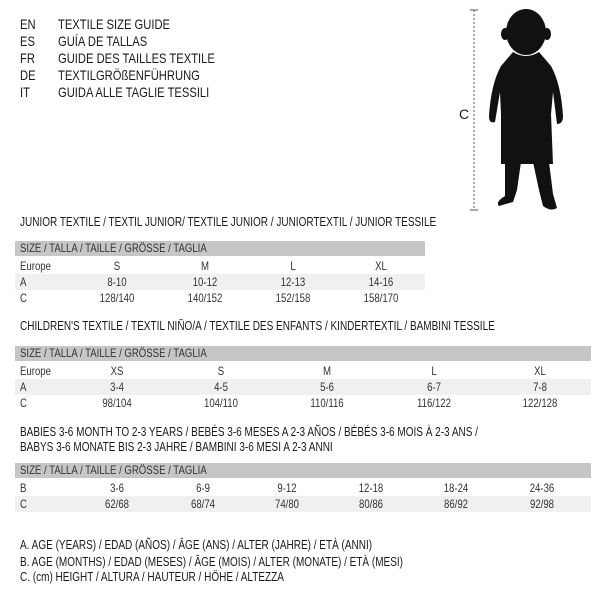 The height and width of the screenshot is (600, 600). Describe the element at coordinates (221, 403) in the screenshot. I see `table-cell-text: 104/110` at that location.